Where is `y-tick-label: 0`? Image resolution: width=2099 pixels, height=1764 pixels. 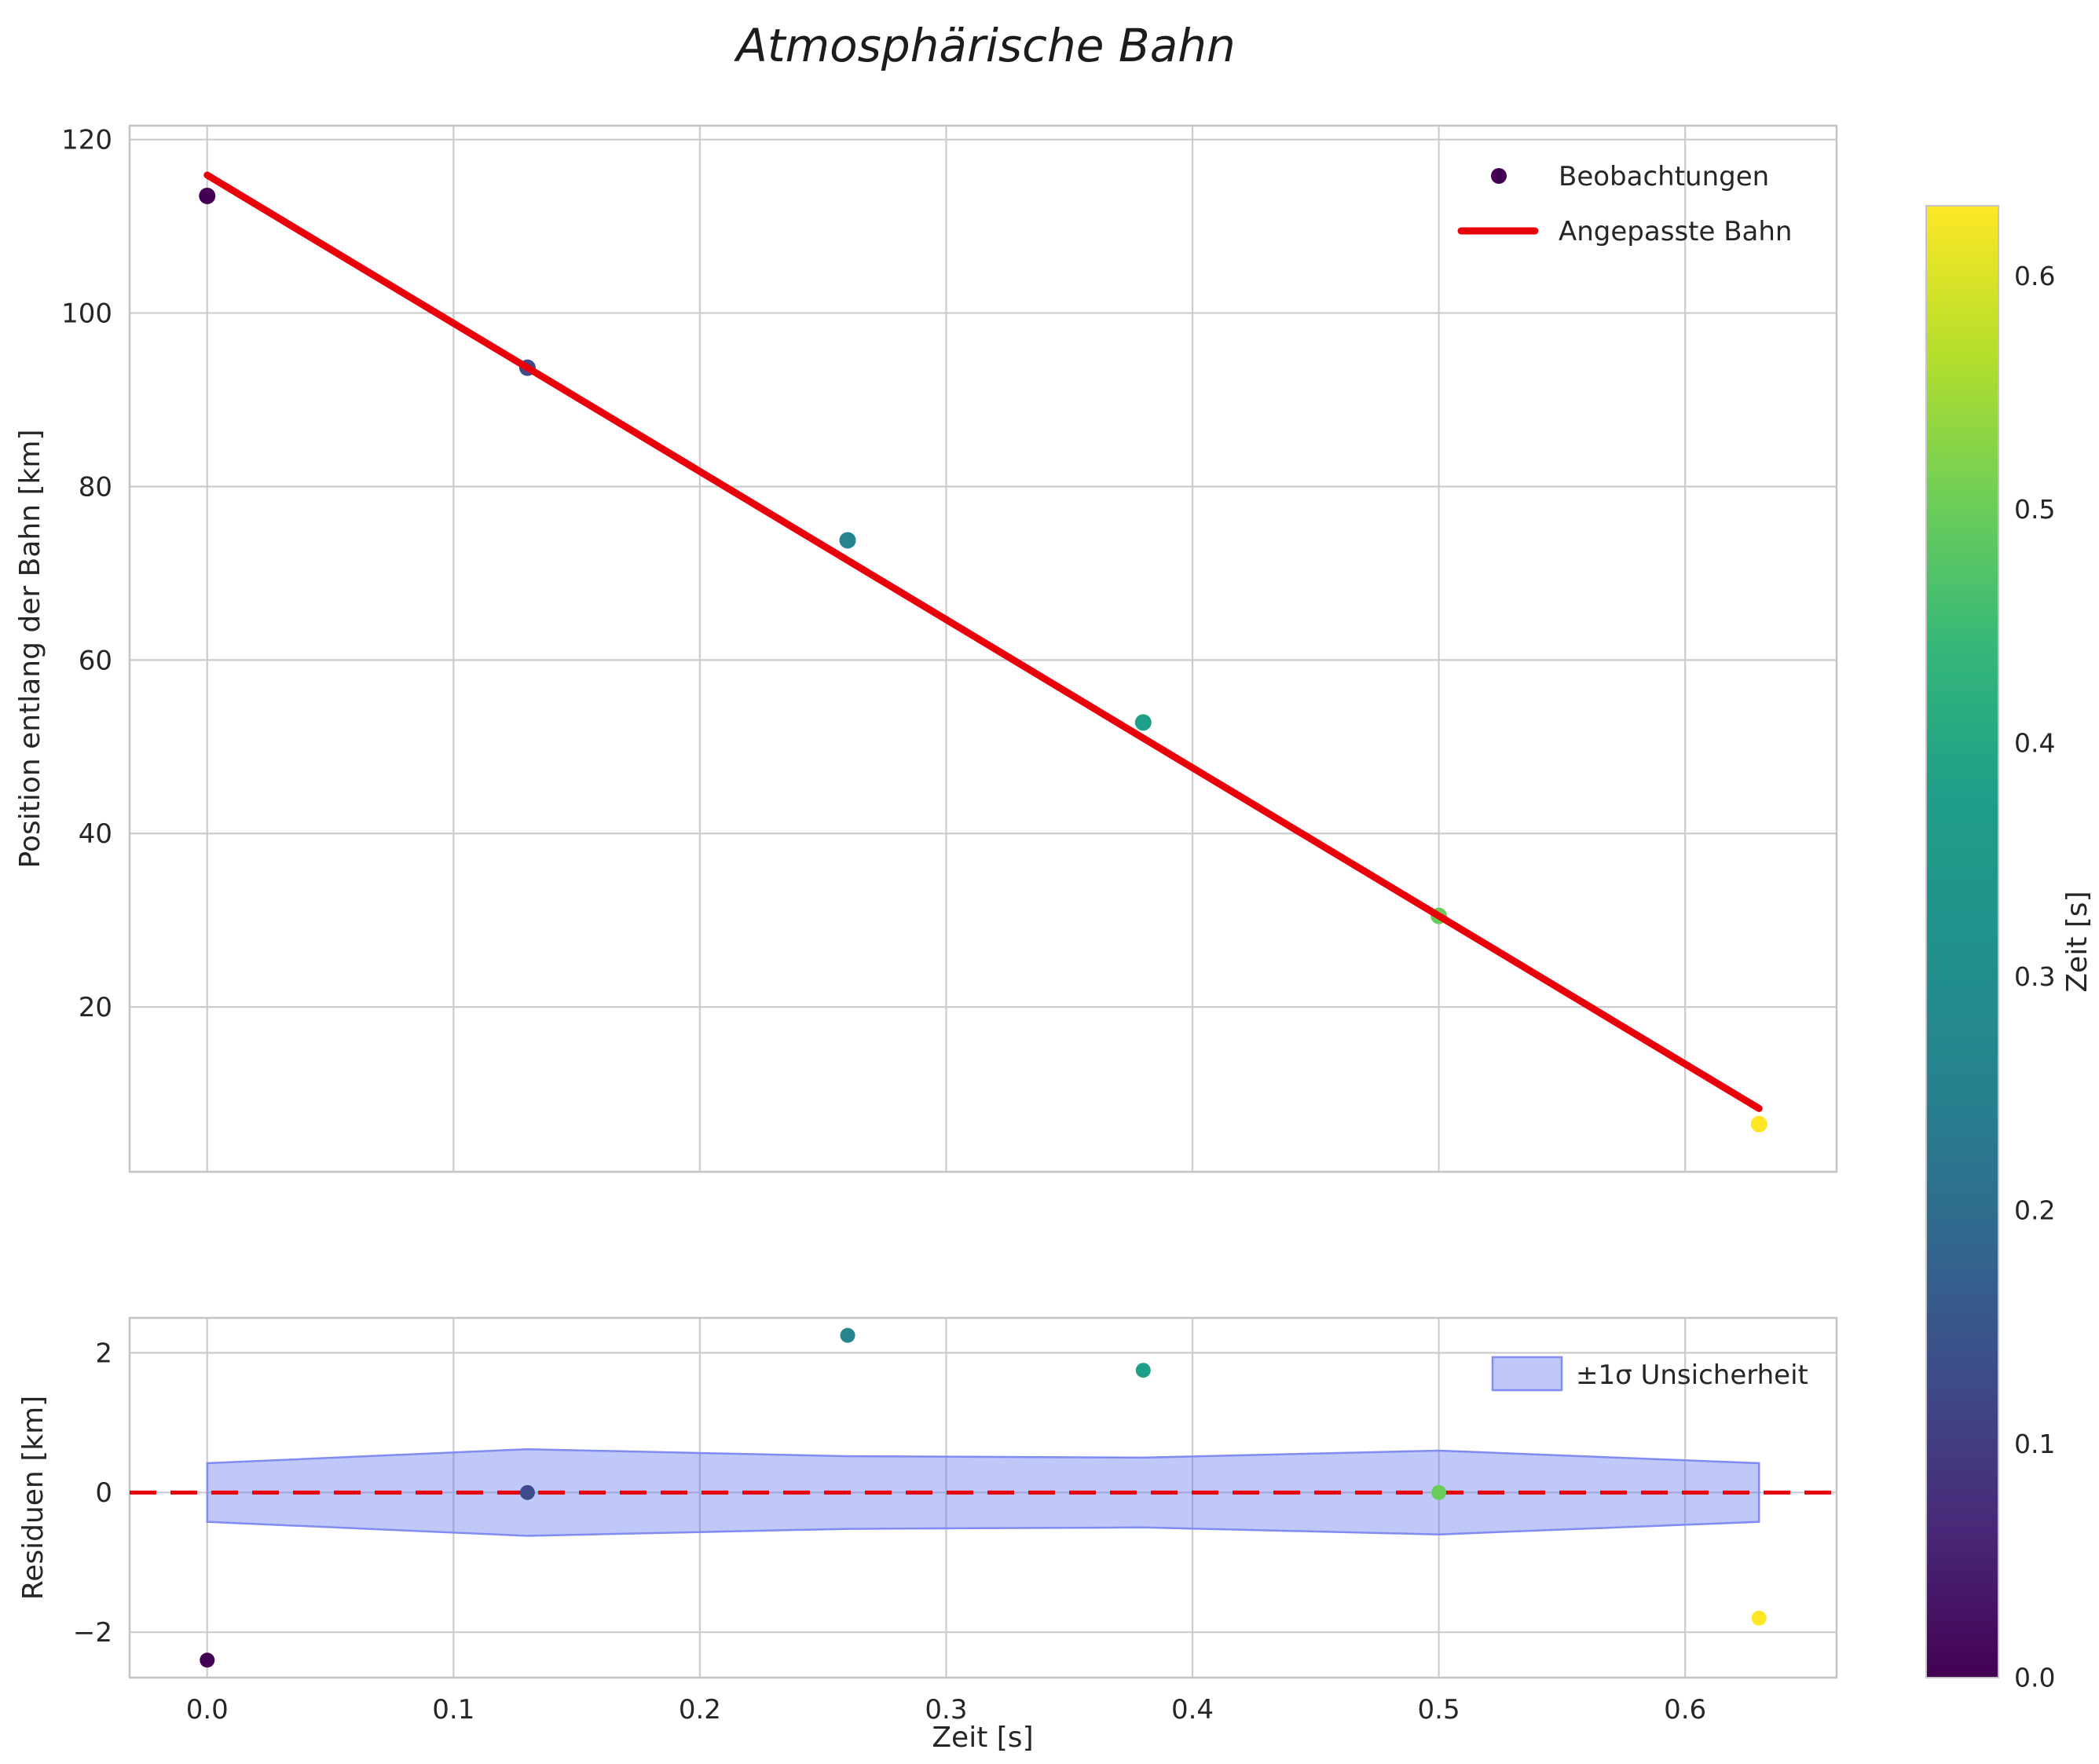
y-tick-label: 0 is located at coordinates (103, 1493).